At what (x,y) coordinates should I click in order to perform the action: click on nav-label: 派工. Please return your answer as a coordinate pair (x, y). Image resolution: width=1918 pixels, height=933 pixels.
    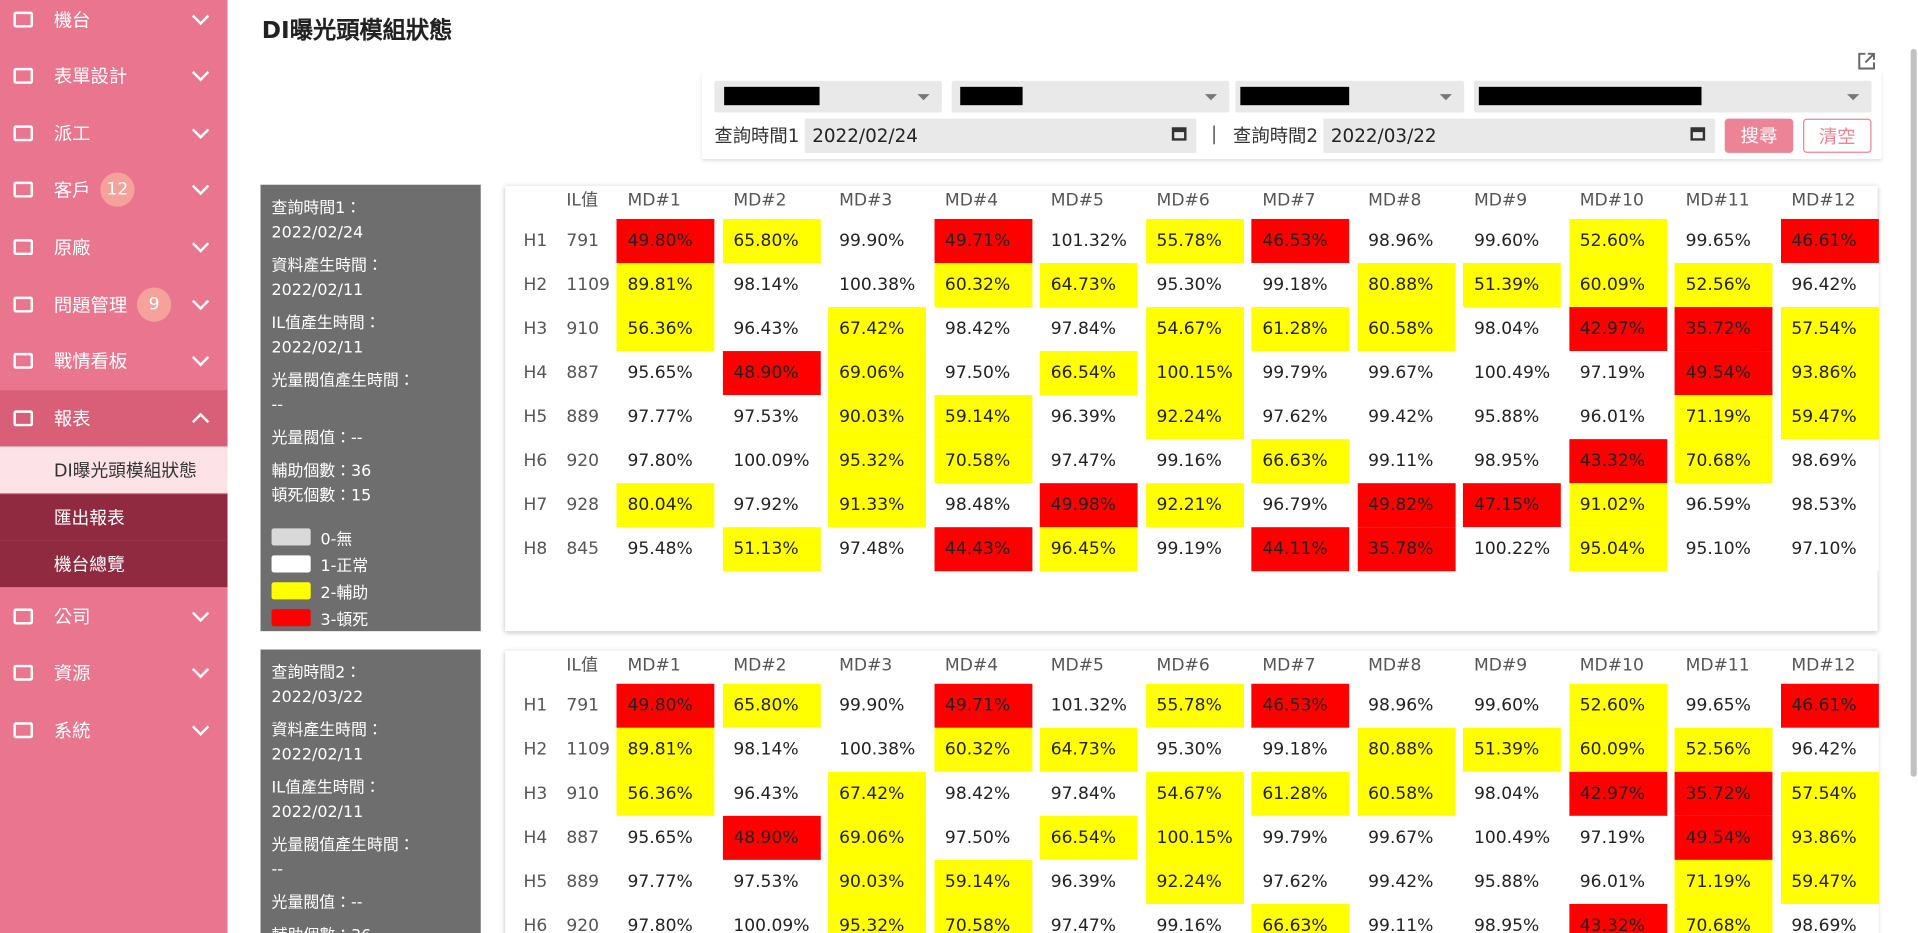
    Looking at the image, I should click on (72, 133).